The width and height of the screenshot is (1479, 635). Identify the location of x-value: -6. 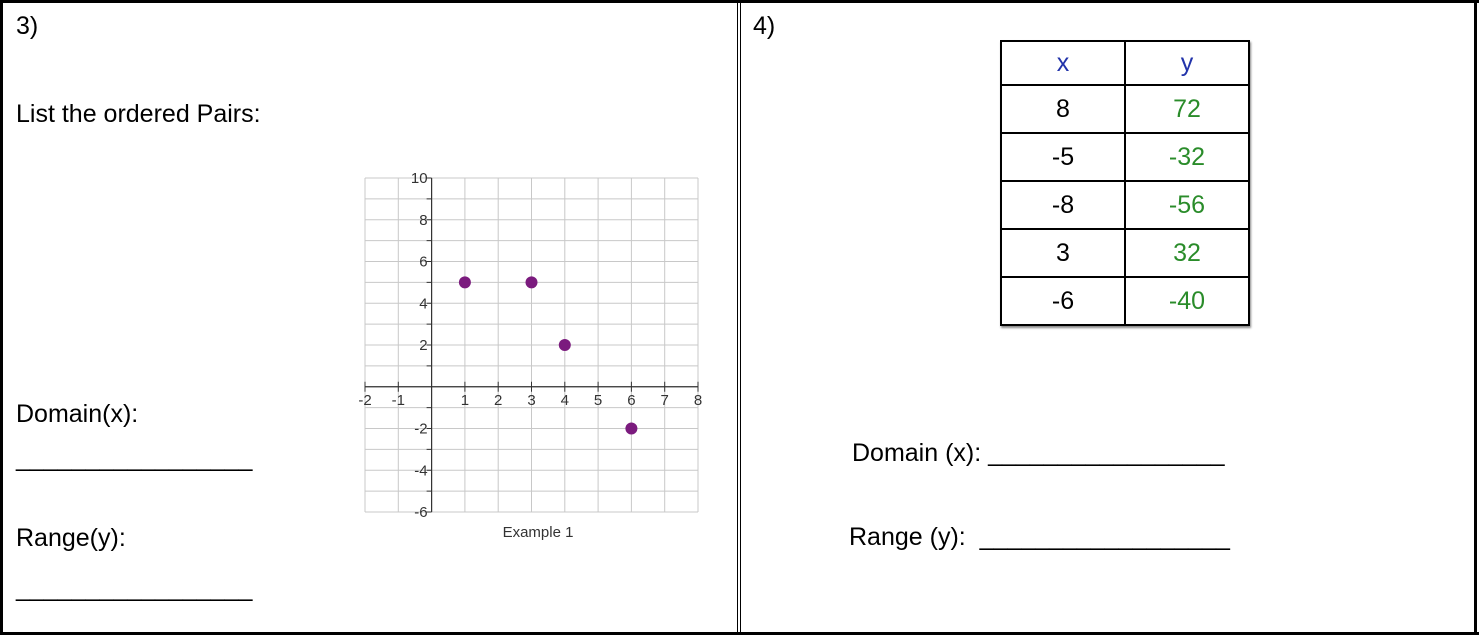
(1063, 301).